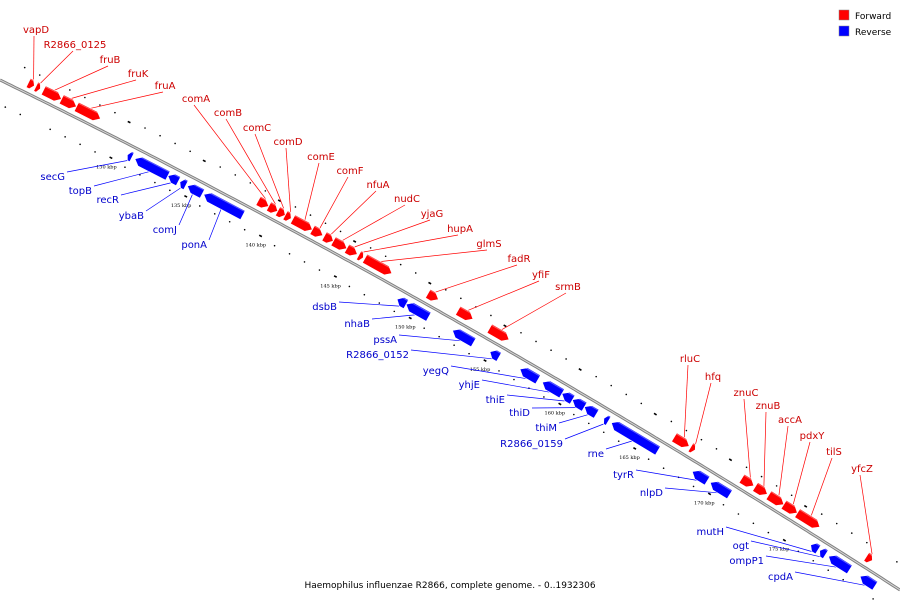 This screenshot has width=900, height=600. What do you see at coordinates (460, 229) in the screenshot?
I see `gene-label-hupA: hupA` at bounding box center [460, 229].